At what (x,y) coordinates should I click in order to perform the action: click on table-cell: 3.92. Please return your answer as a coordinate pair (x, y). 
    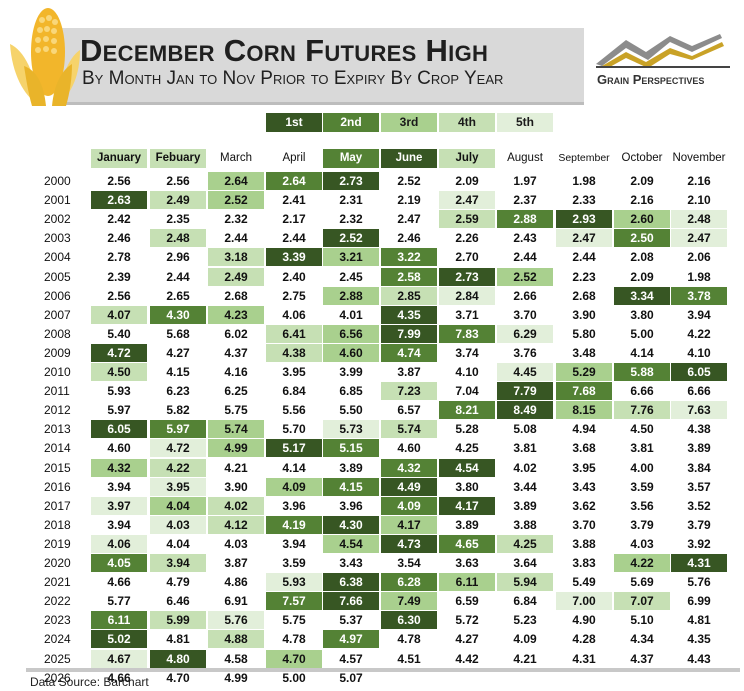
    Looking at the image, I should click on (699, 543).